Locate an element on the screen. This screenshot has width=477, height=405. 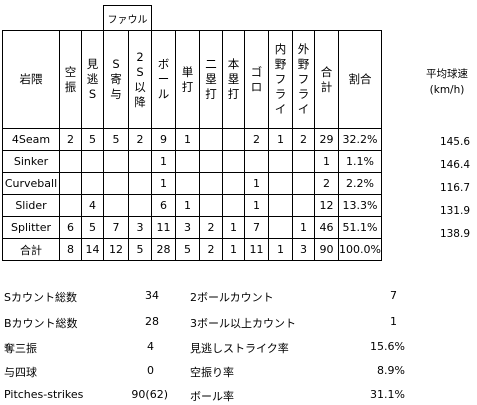
summary-value: 15.6% is located at coordinates (387, 346).